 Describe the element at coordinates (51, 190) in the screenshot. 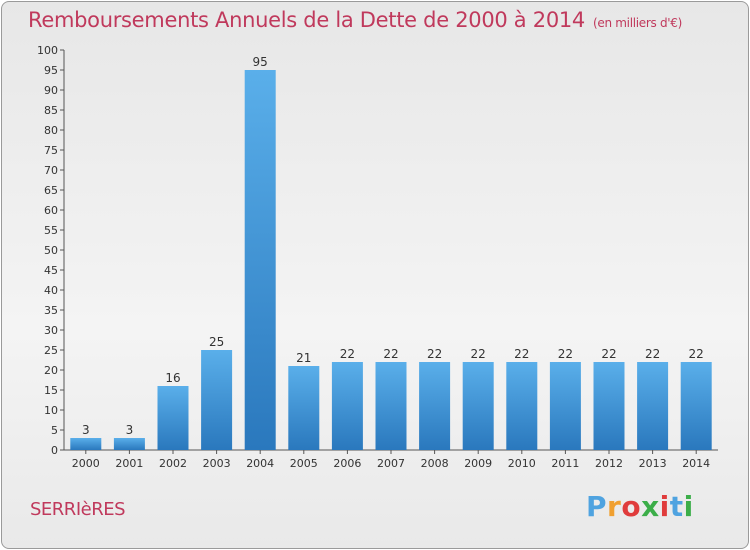

I see `y-tick-label: 65` at that location.